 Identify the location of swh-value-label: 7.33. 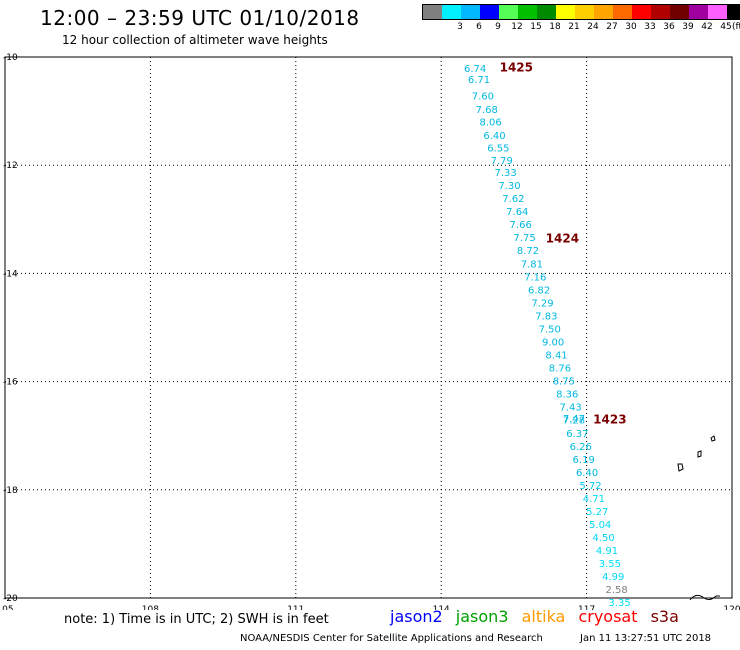
(506, 173).